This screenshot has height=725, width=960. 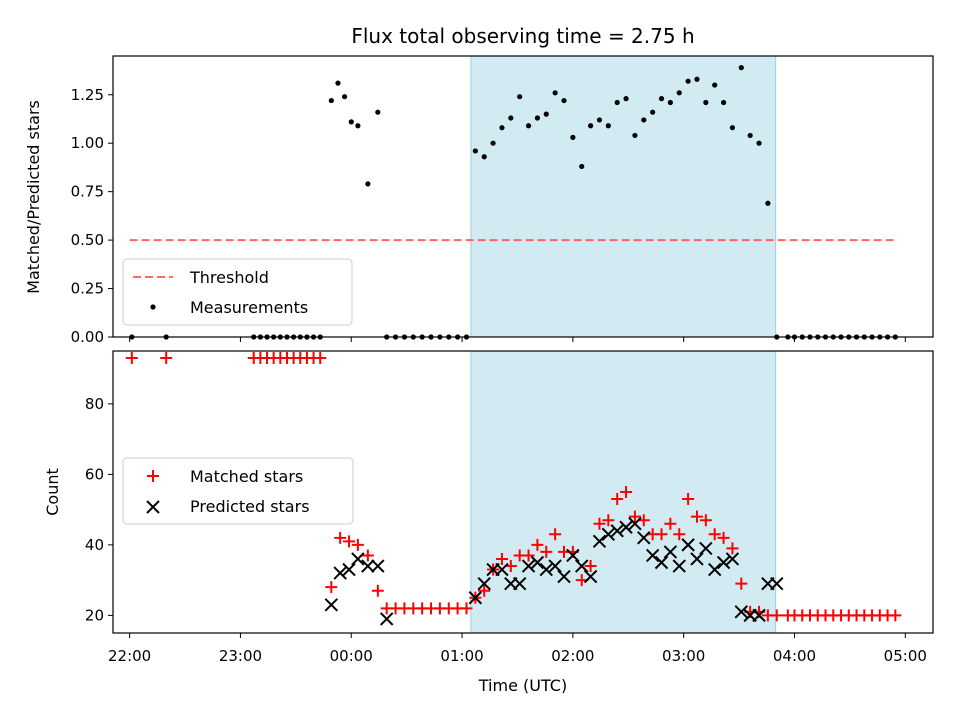 What do you see at coordinates (794, 656) in the screenshot?
I see `x-tick-label: 04:00` at bounding box center [794, 656].